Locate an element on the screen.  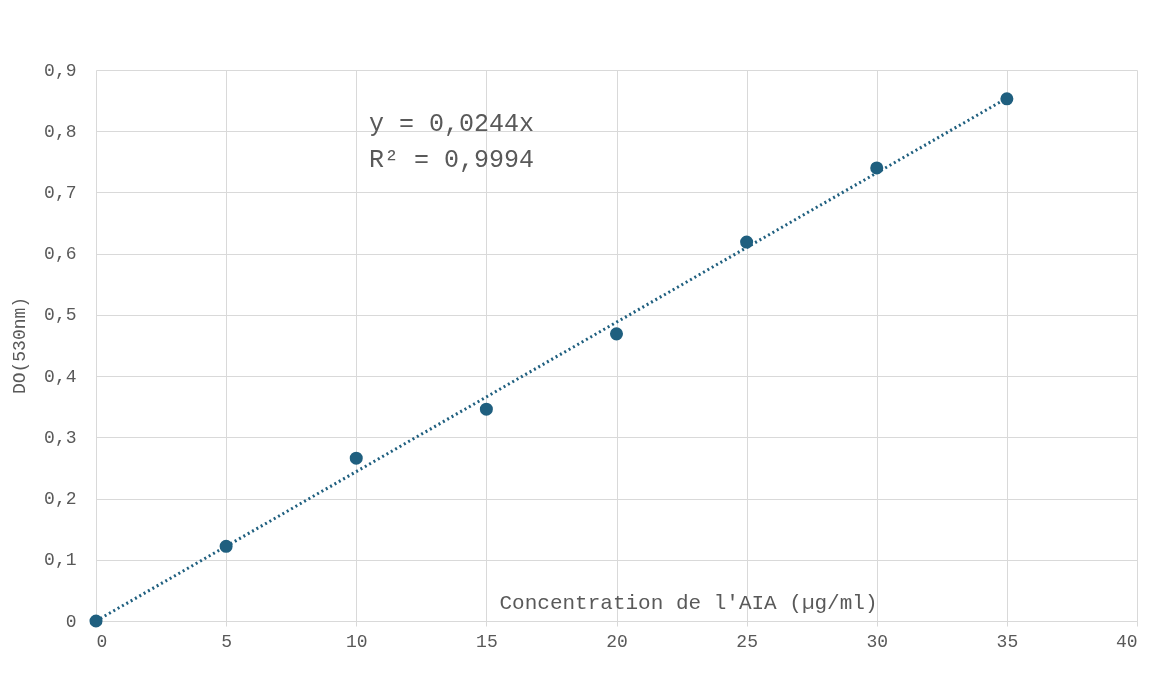
x-tick-label: 15 is located at coordinates (487, 641).